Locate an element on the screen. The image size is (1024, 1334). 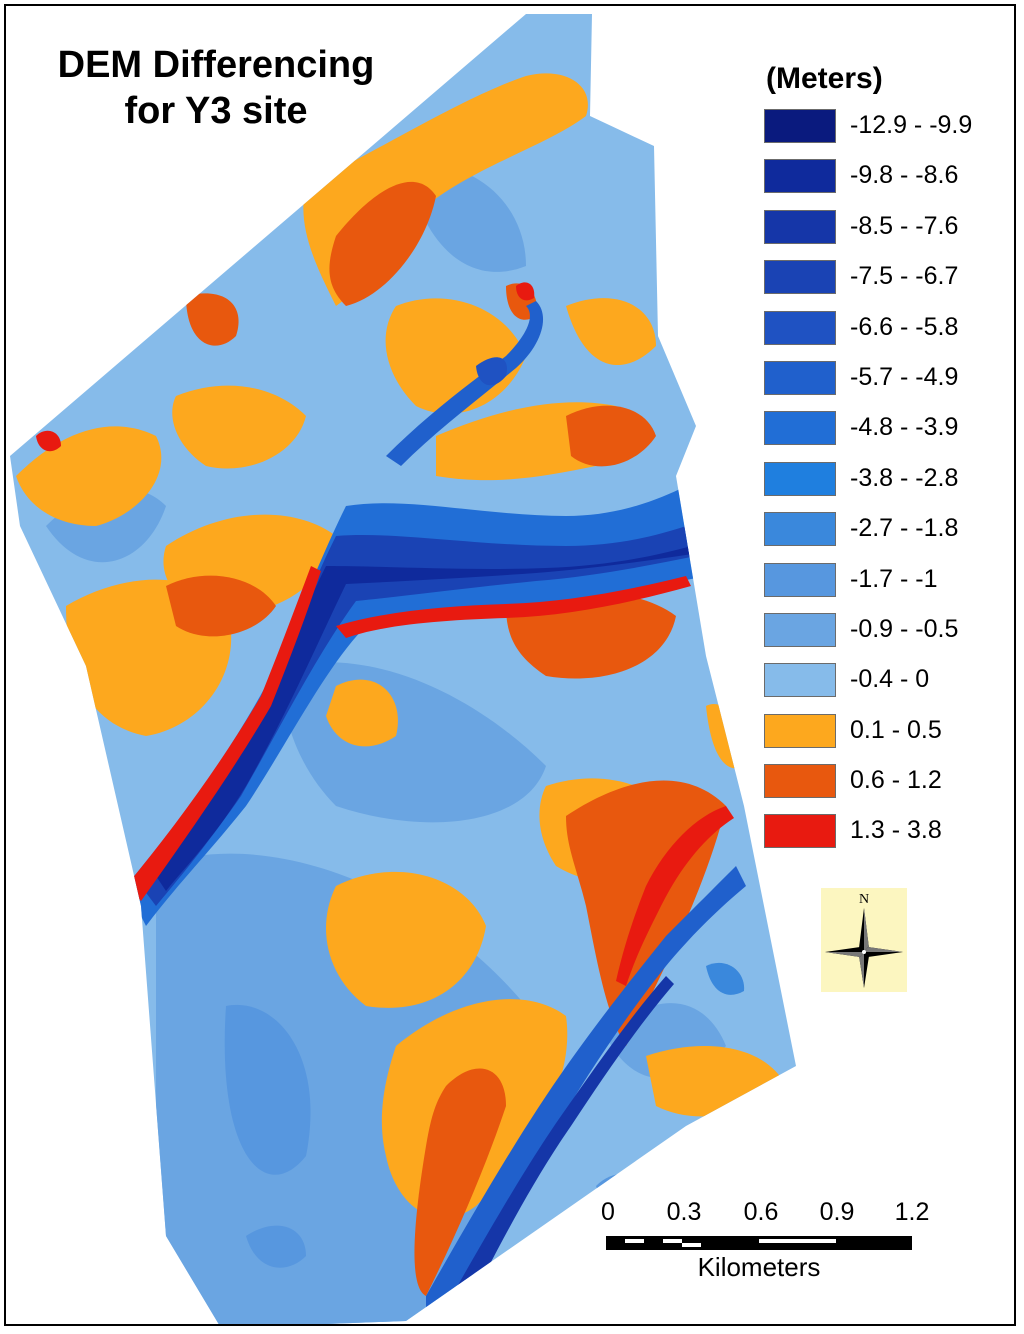
scale-tick-4: 1.2 is located at coordinates (912, 1212).